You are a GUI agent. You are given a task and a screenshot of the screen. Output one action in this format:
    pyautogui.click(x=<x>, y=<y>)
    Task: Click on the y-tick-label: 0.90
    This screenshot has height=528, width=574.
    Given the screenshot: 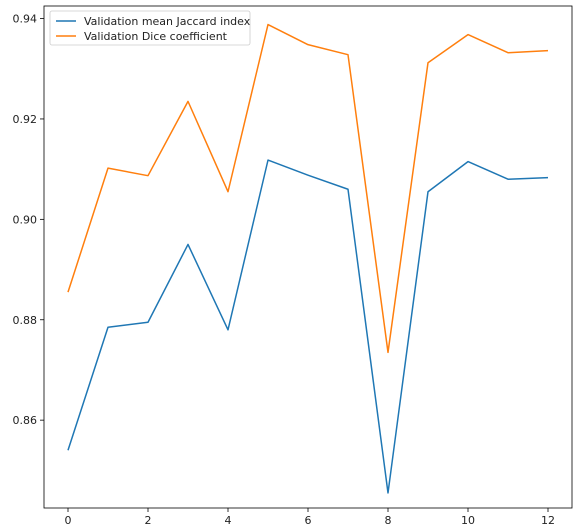 What is the action you would take?
    pyautogui.click(x=25, y=219)
    